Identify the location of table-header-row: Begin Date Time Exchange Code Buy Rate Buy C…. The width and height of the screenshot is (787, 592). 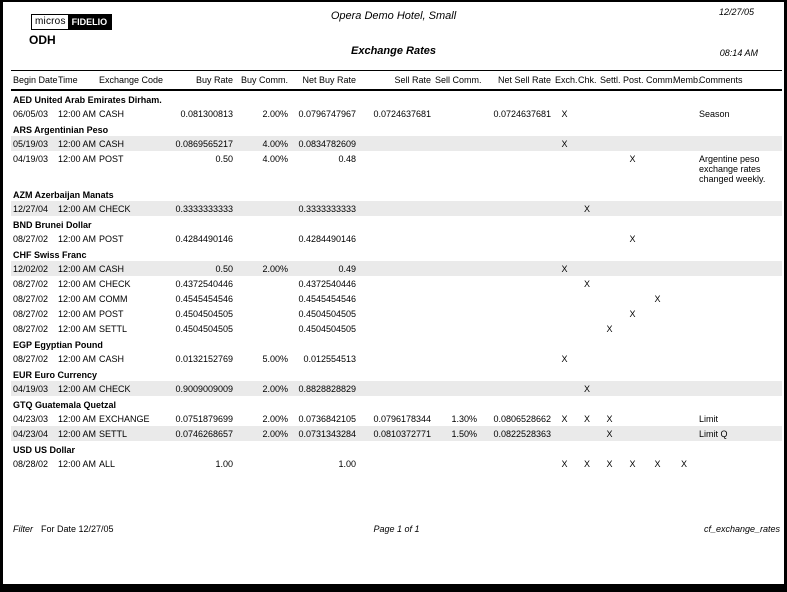
(396, 80).